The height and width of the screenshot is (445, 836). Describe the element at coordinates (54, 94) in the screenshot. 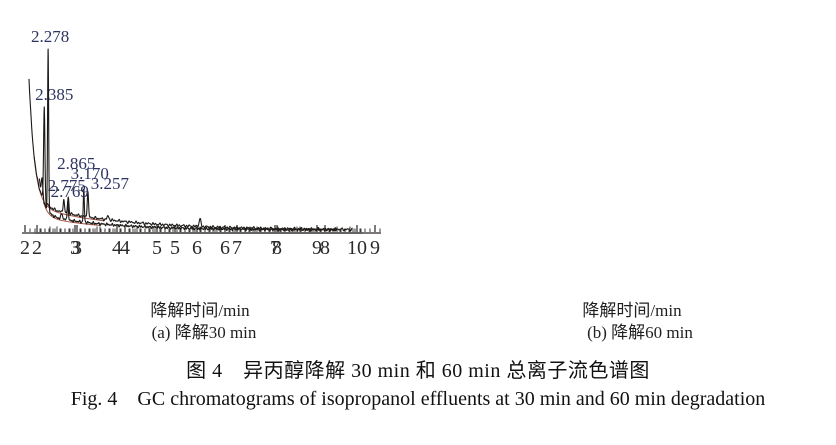

I see `peak-retention-time-label: 2.385` at that location.